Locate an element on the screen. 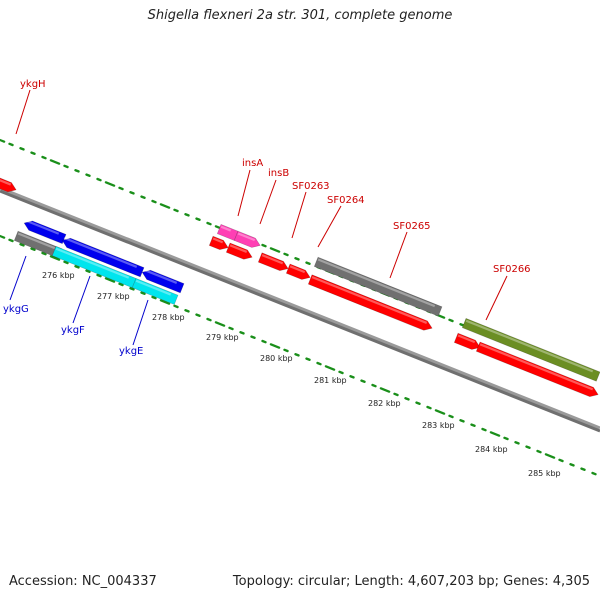 The width and height of the screenshot is (600, 600). gene-arrow-ykgG-b is located at coordinates (102, 257).